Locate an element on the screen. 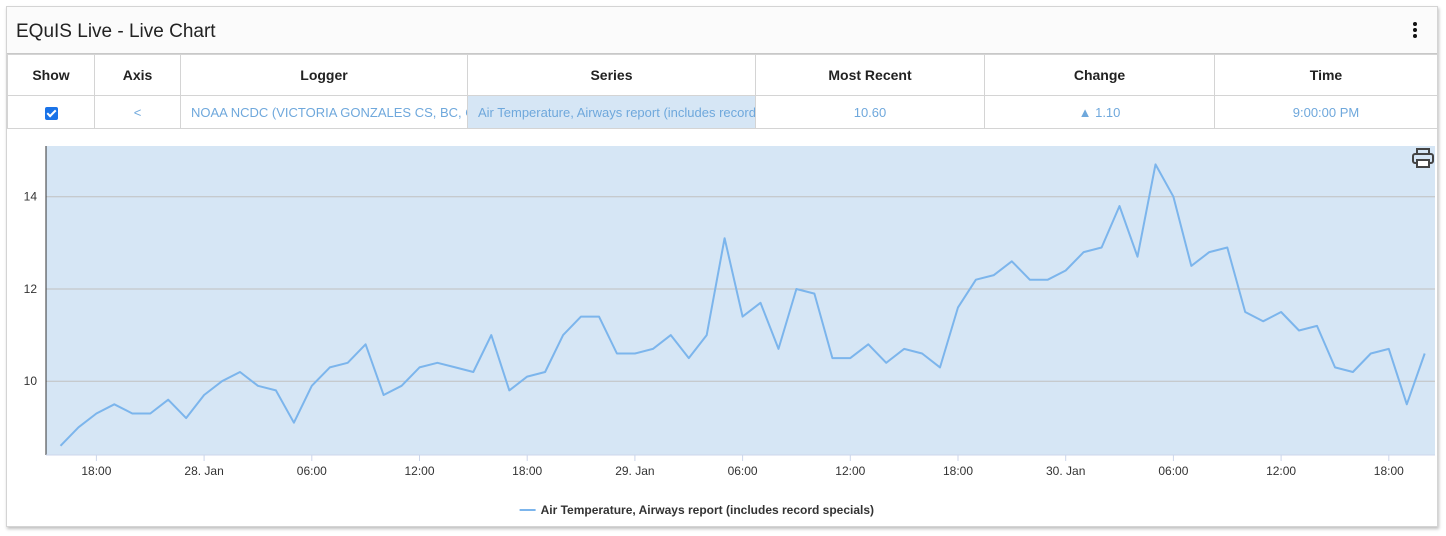 The width and height of the screenshot is (1446, 536). show-cell is located at coordinates (51, 112).